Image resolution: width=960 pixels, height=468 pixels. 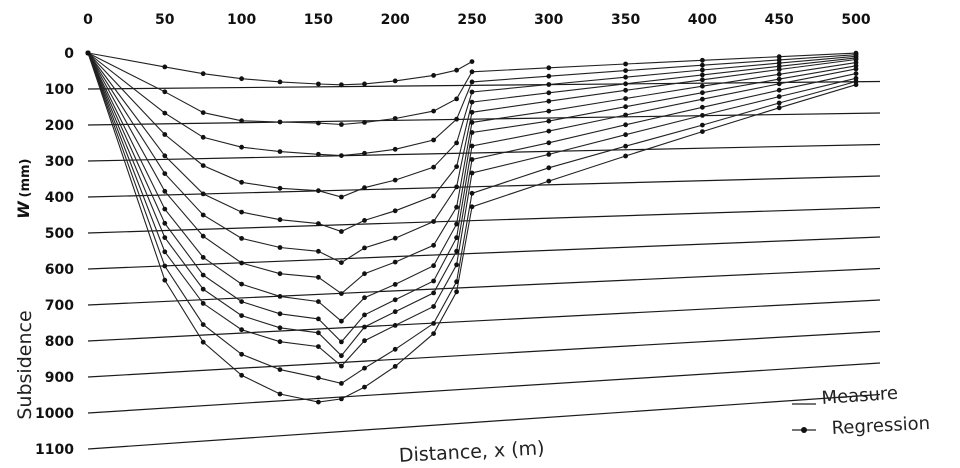 What do you see at coordinates (59, 342) in the screenshot?
I see `y-tick-800: 800` at bounding box center [59, 342].